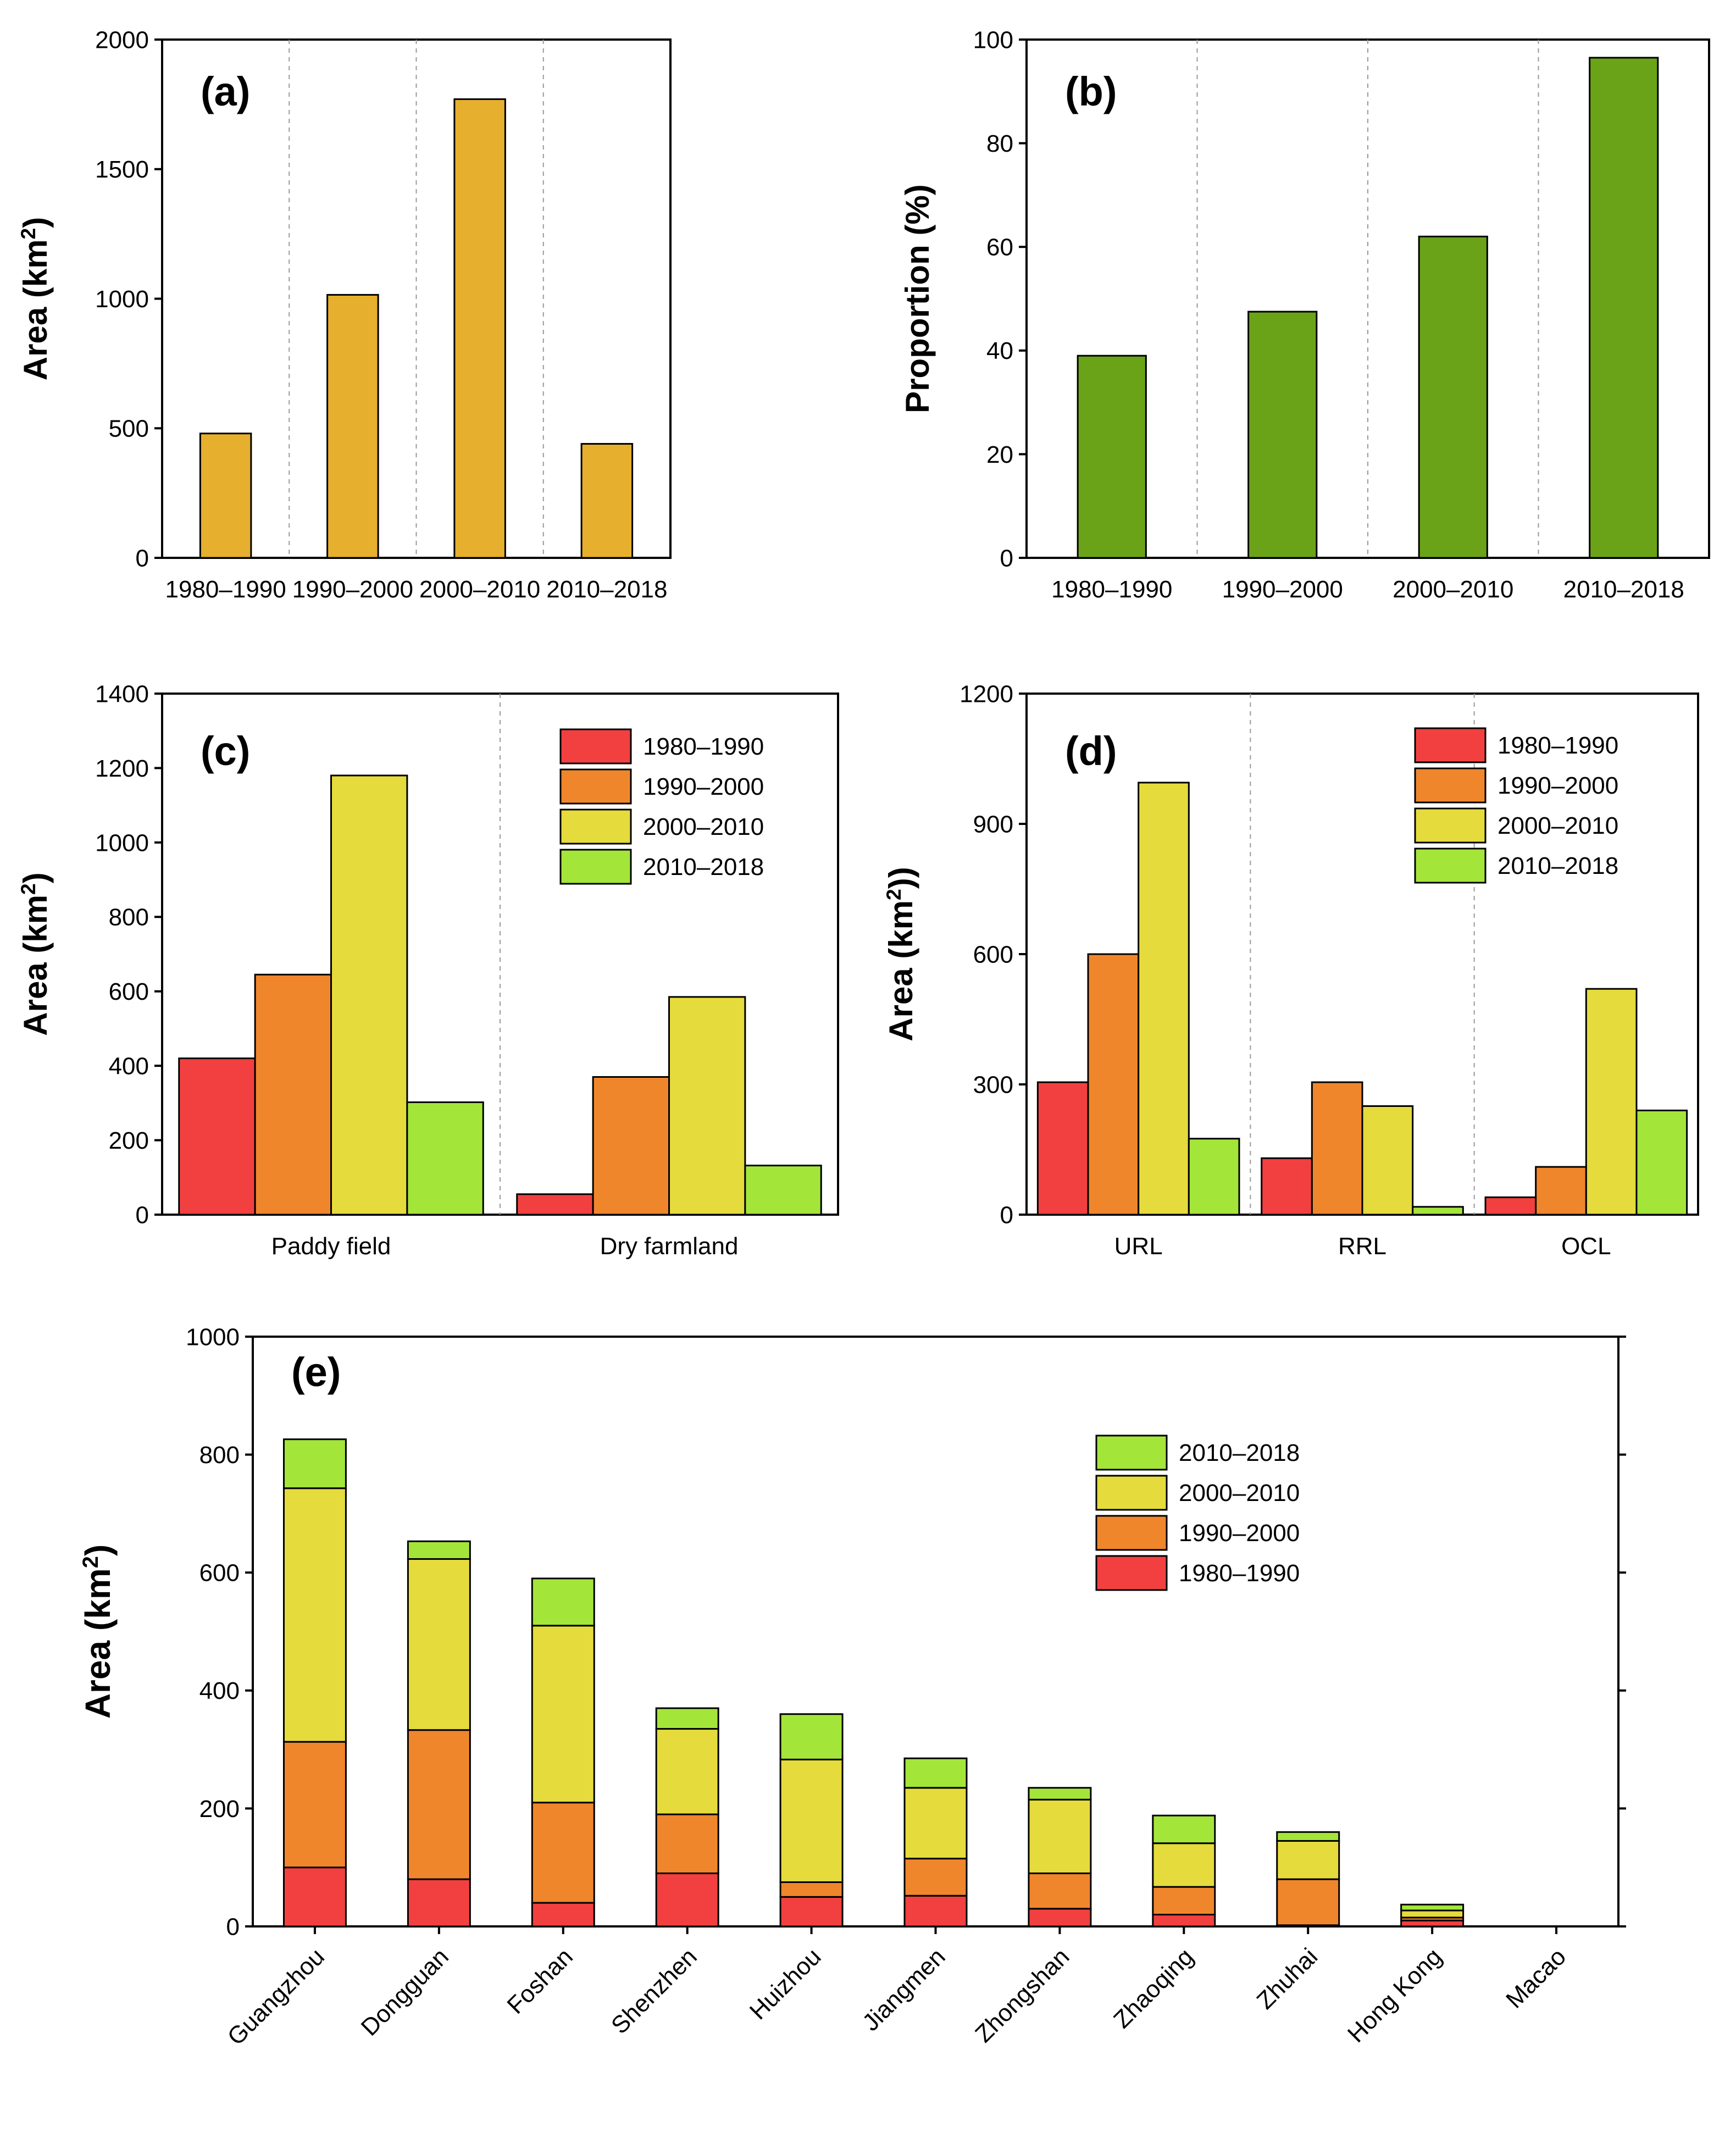 The height and width of the screenshot is (2138, 1736). Describe the element at coordinates (1091, 751) in the screenshot. I see `panel-label: (d)` at that location.